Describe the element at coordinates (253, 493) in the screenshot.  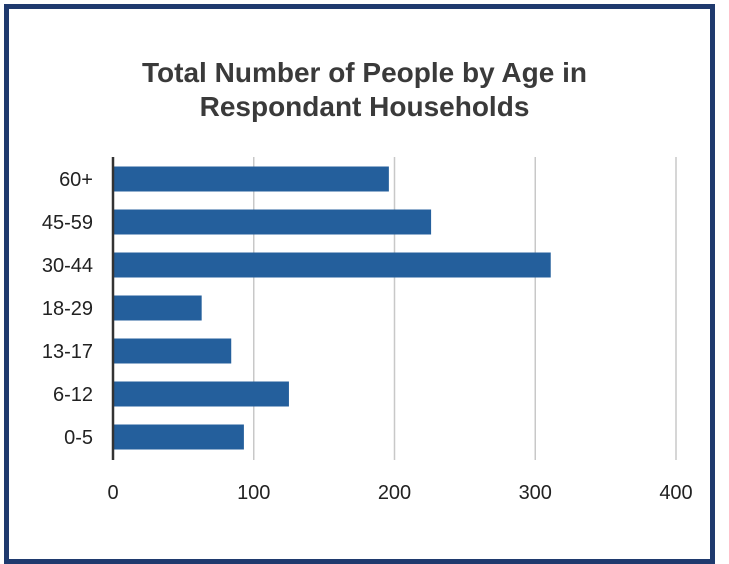
I see `x-tick-label-100: 100` at that location.